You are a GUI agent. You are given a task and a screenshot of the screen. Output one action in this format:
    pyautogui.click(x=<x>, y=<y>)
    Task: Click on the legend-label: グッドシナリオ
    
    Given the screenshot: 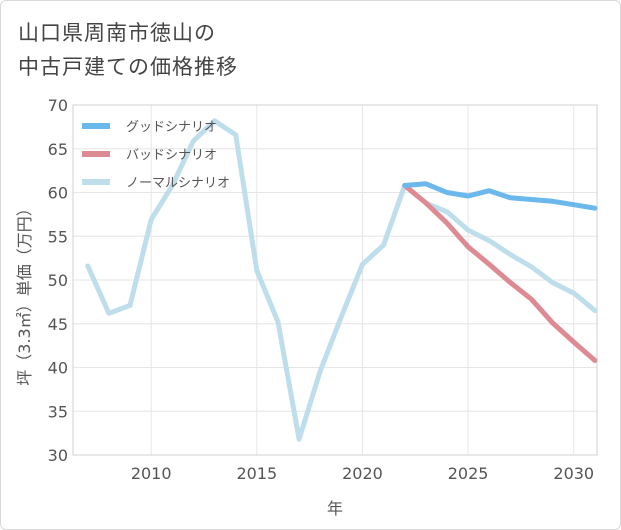 What is the action you would take?
    pyautogui.click(x=171, y=127)
    